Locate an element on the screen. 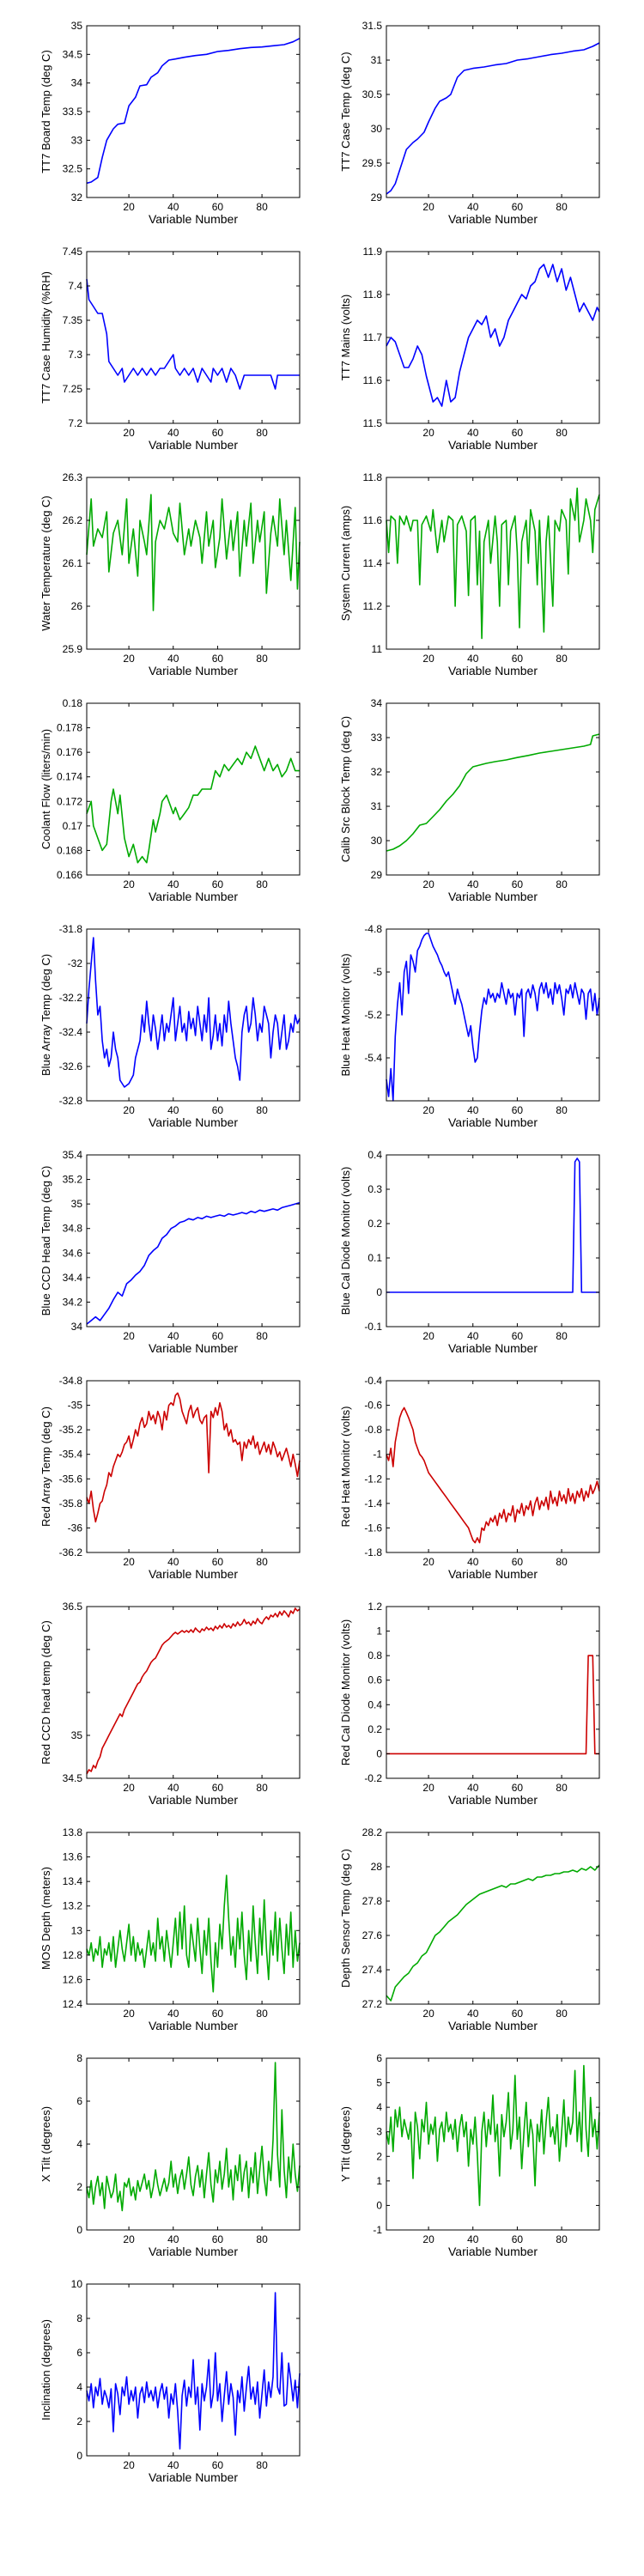 Image resolution: width=644 pixels, height=2576 pixels. y-tick-label: -0.6 is located at coordinates (373, 1406).